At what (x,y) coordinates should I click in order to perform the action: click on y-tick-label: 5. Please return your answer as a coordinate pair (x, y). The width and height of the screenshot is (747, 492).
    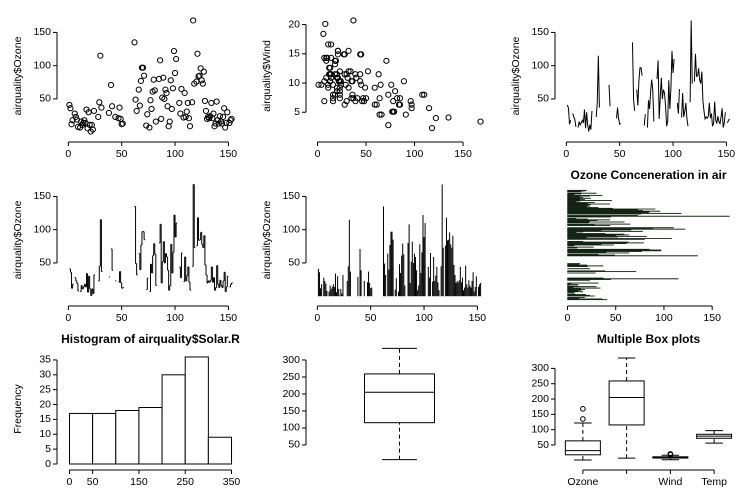
    Looking at the image, I should click on (297, 112).